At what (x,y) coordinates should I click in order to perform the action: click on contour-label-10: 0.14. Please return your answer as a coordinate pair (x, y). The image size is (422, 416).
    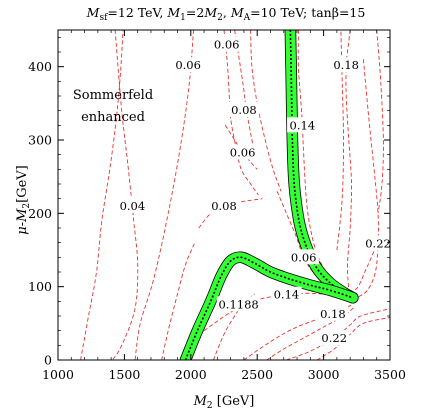
    Looking at the image, I should click on (287, 295).